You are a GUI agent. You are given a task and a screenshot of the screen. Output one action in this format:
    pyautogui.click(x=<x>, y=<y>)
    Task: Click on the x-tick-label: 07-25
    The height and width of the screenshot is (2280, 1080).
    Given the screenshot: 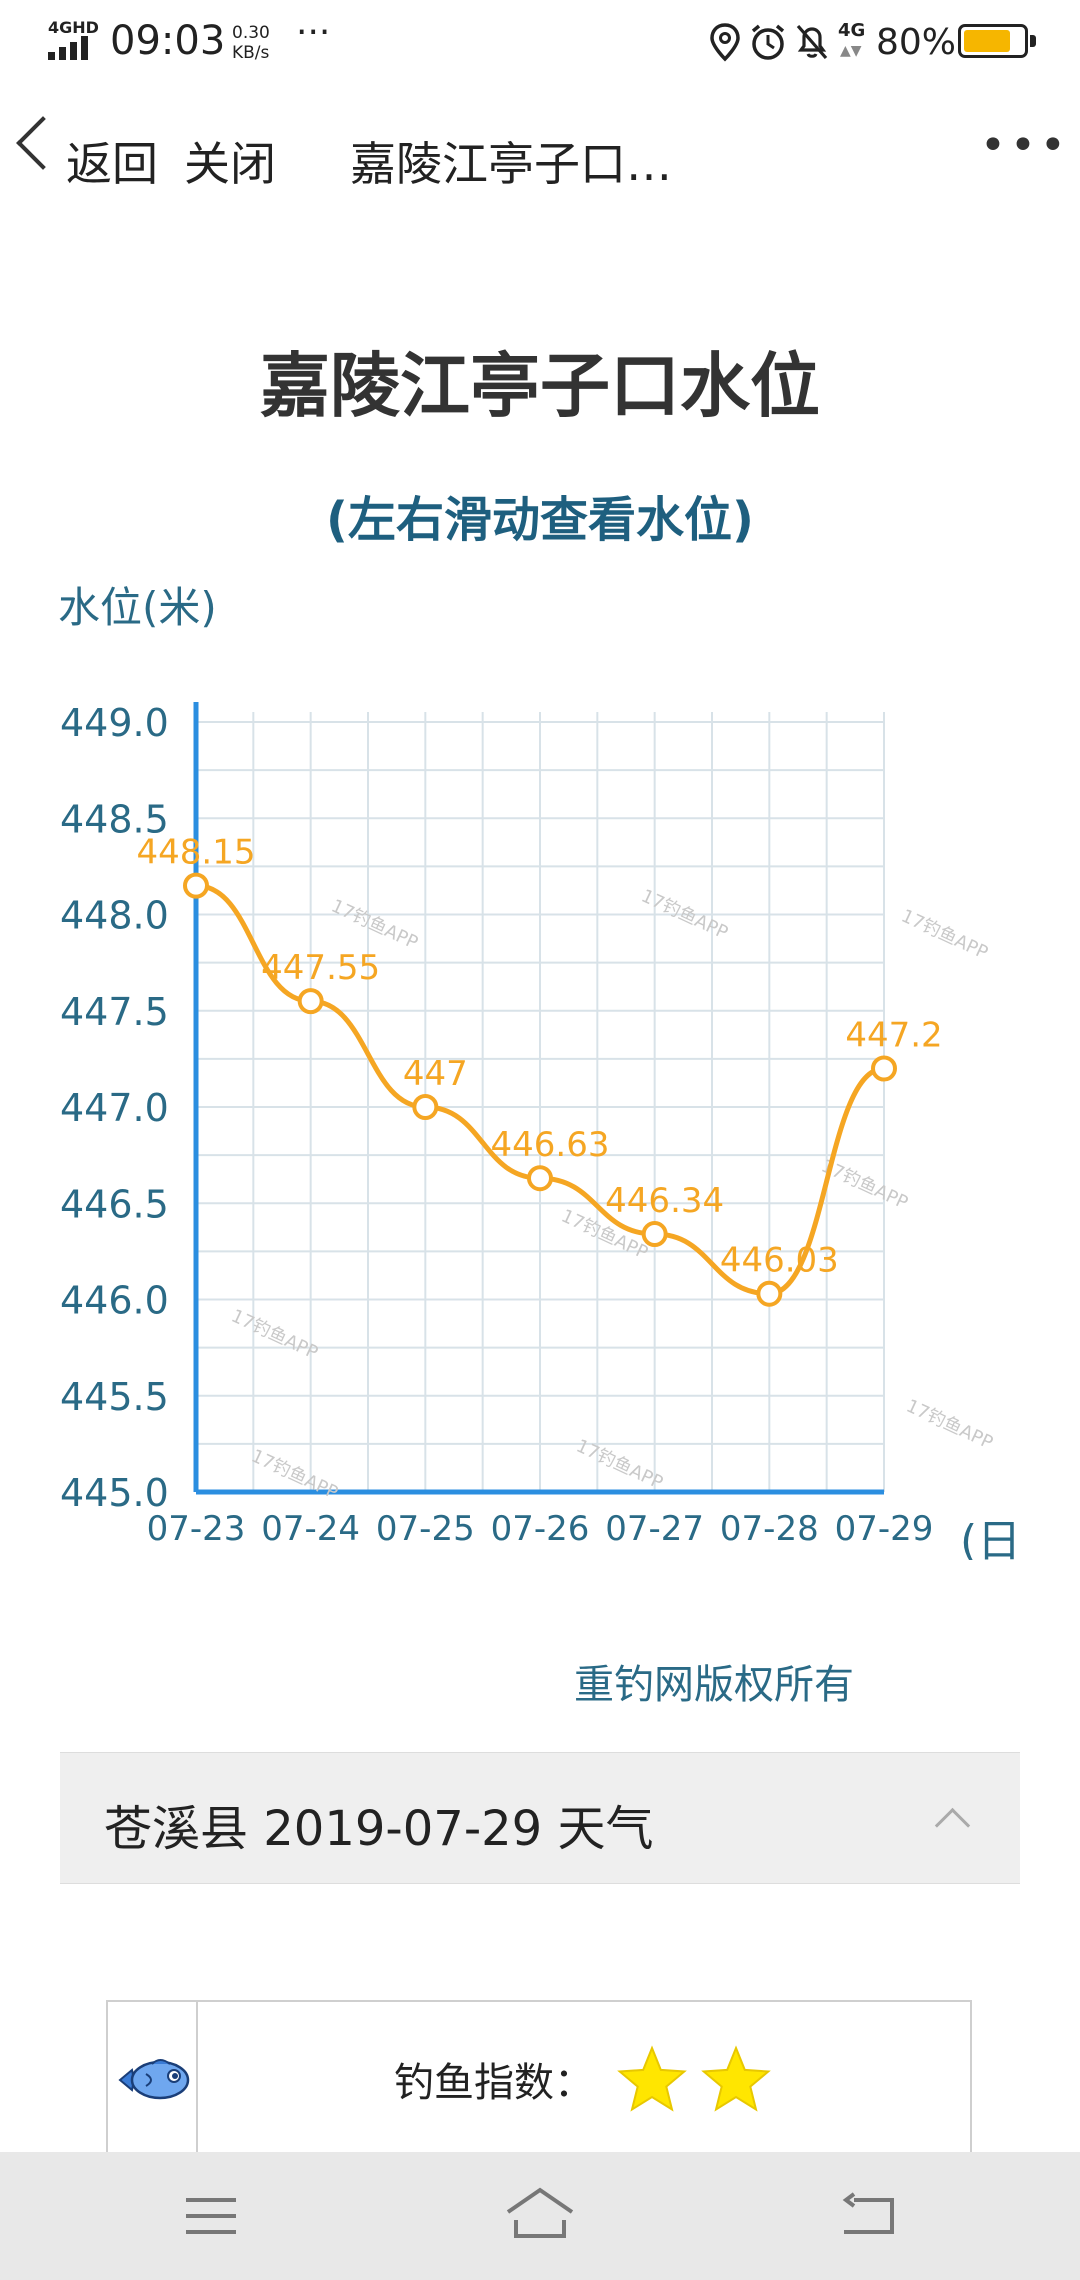 What is the action you would take?
    pyautogui.click(x=425, y=1529)
    